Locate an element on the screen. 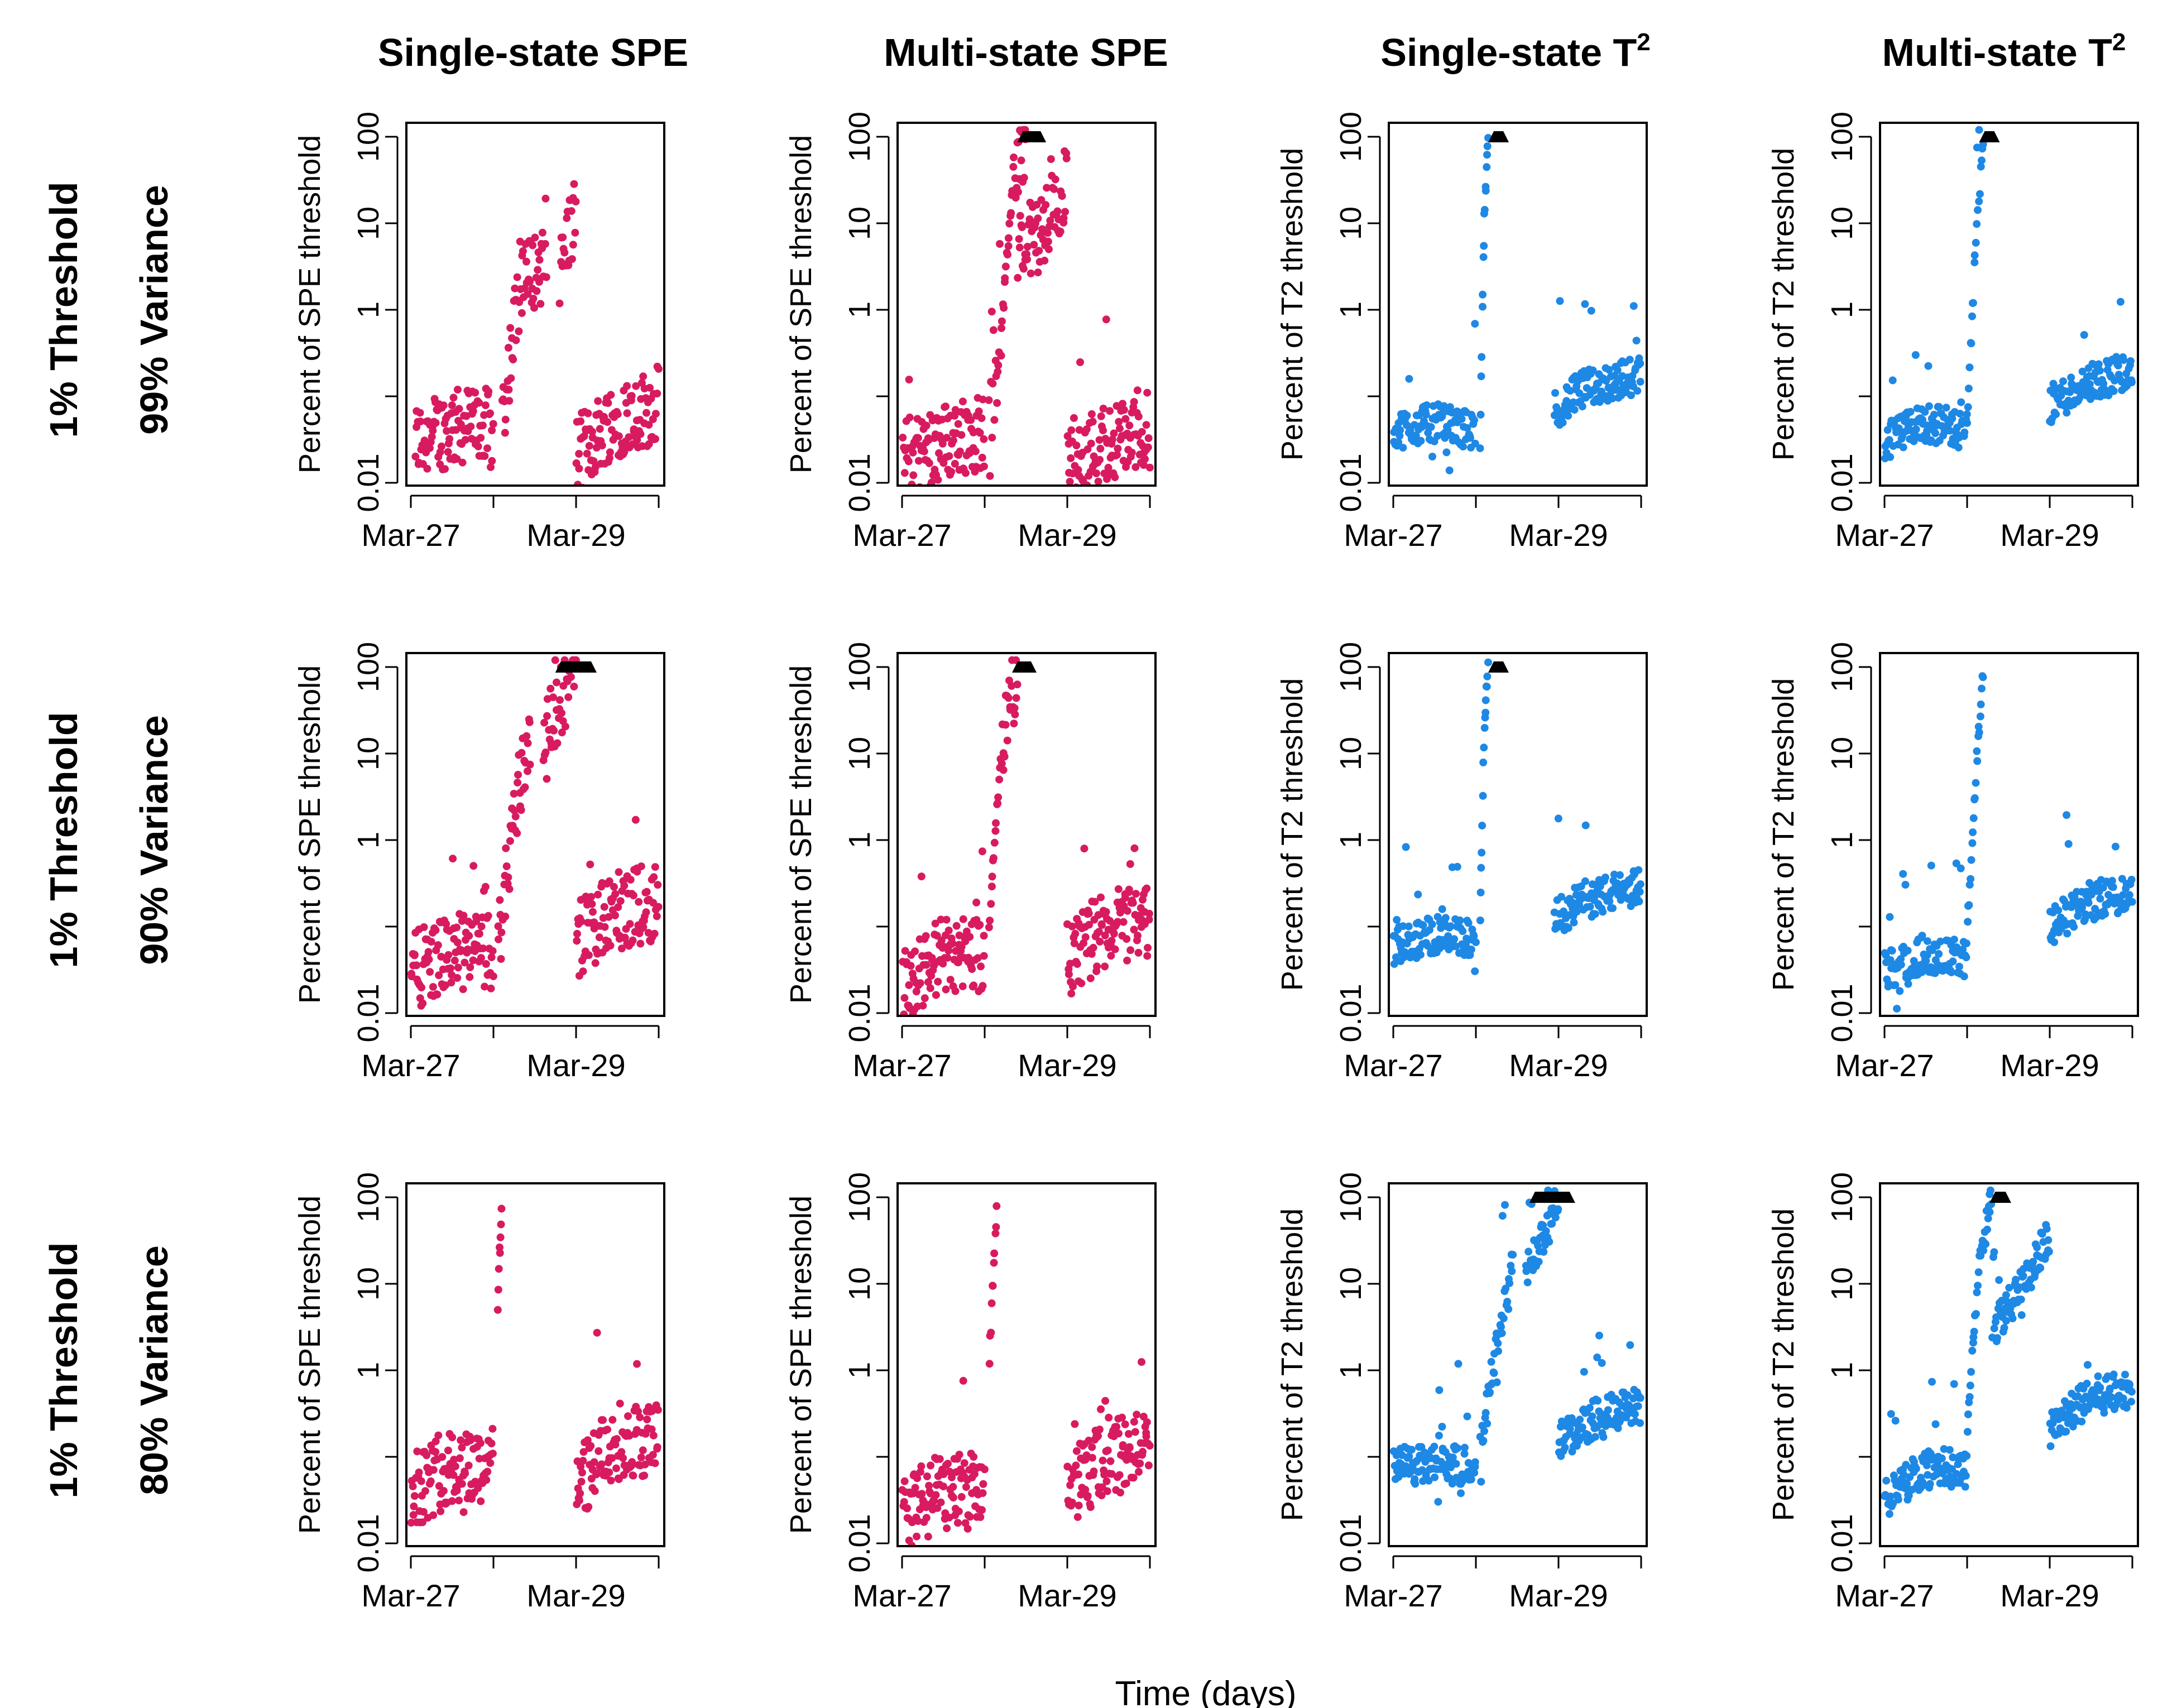  y-tick-label: 10 is located at coordinates (1842, 754).